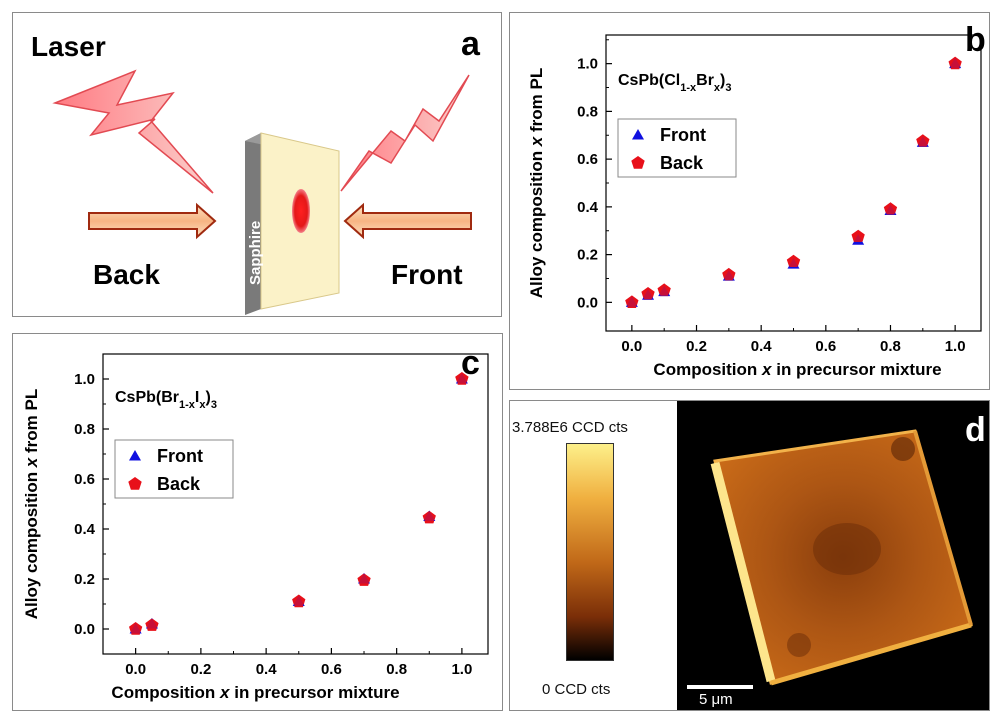 The height and width of the screenshot is (711, 990). I want to click on colorbar-min-label: 0 CCD cts, so click(576, 689).